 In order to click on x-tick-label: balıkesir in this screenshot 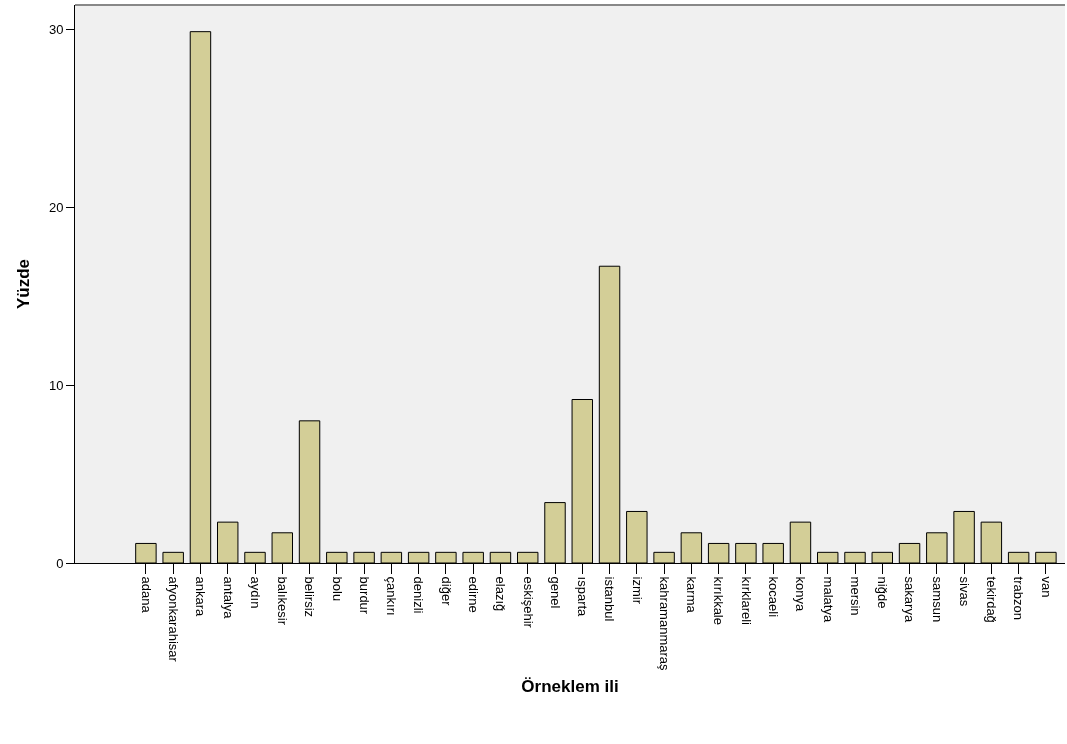, I will do `click(283, 601)`.